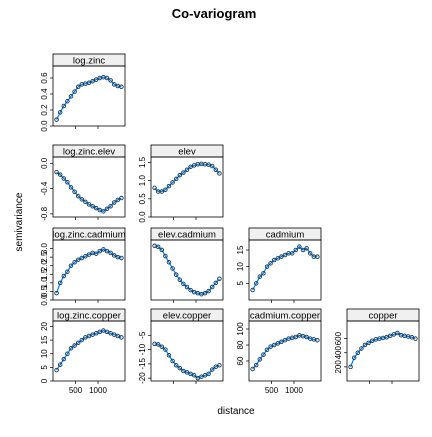  I want to click on y-tick-label: 10, so click(44, 353).